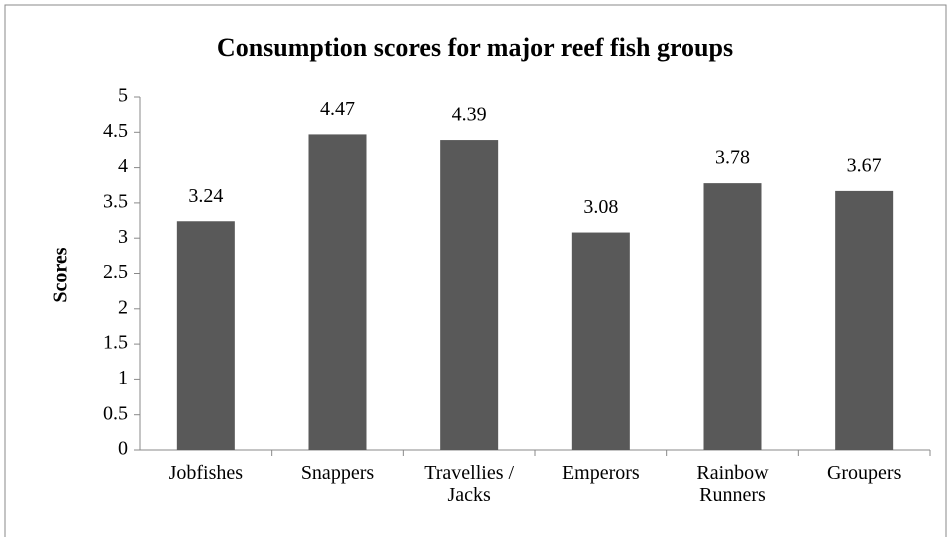 The height and width of the screenshot is (537, 950). I want to click on data-label: 3.78, so click(732, 158).